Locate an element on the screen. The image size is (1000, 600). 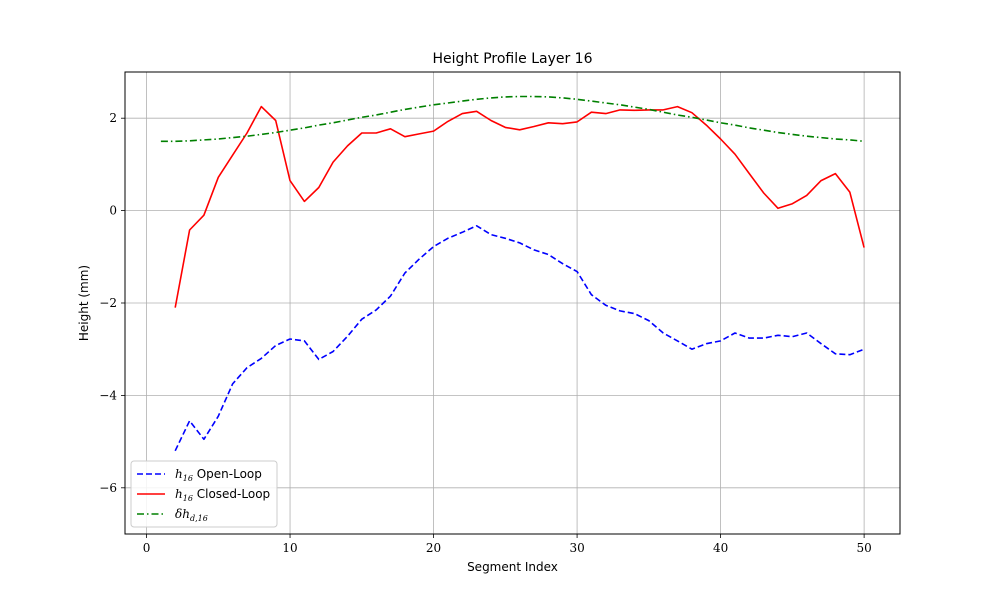
legend: h16 Open-Loop h16 Closed-Loop δhd,16 is located at coordinates (204, 494).